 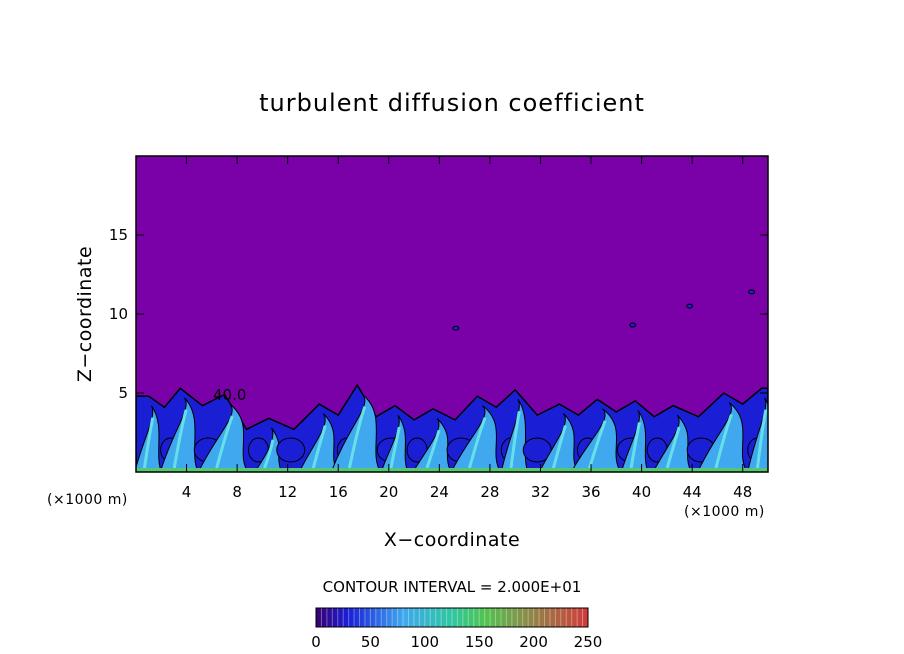 I want to click on x-tick-label: 4, so click(x=187, y=492).